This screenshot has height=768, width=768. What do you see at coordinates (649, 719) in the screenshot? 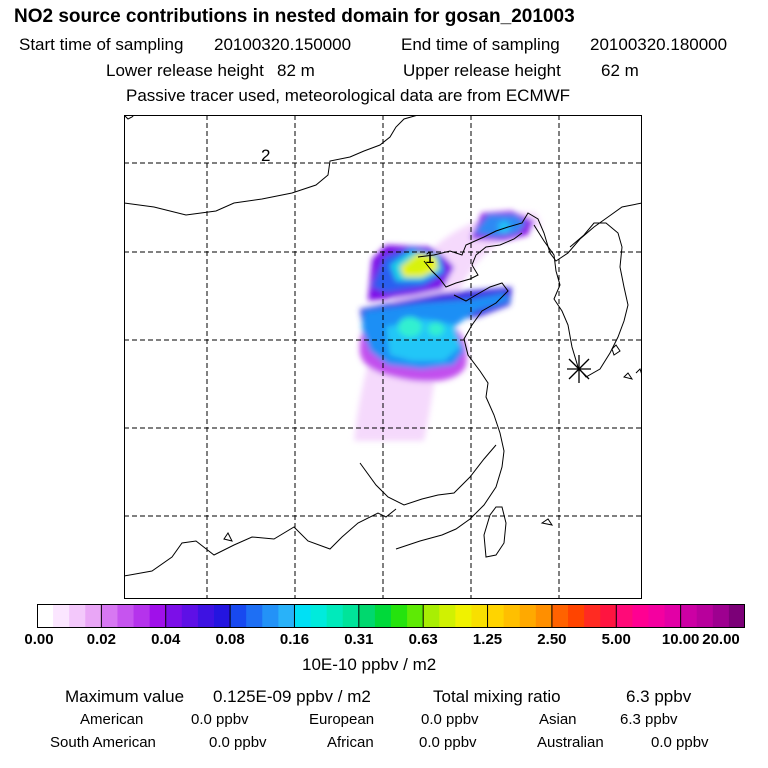
I see `region-value-asian: 6.3 ppbv` at bounding box center [649, 719].